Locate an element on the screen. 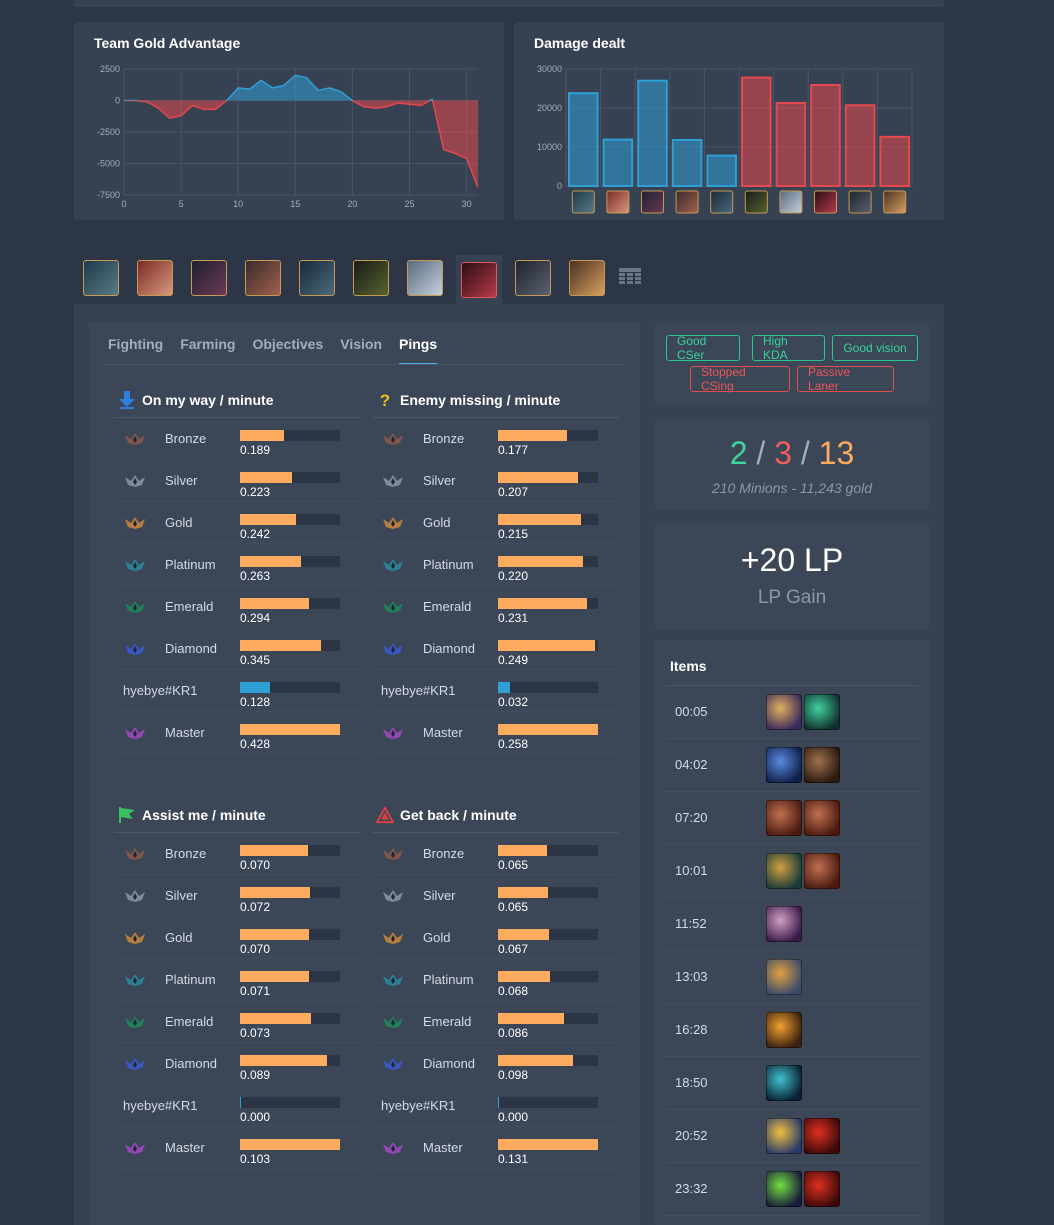  ping-row: Gold 0.242 is located at coordinates (237, 523).